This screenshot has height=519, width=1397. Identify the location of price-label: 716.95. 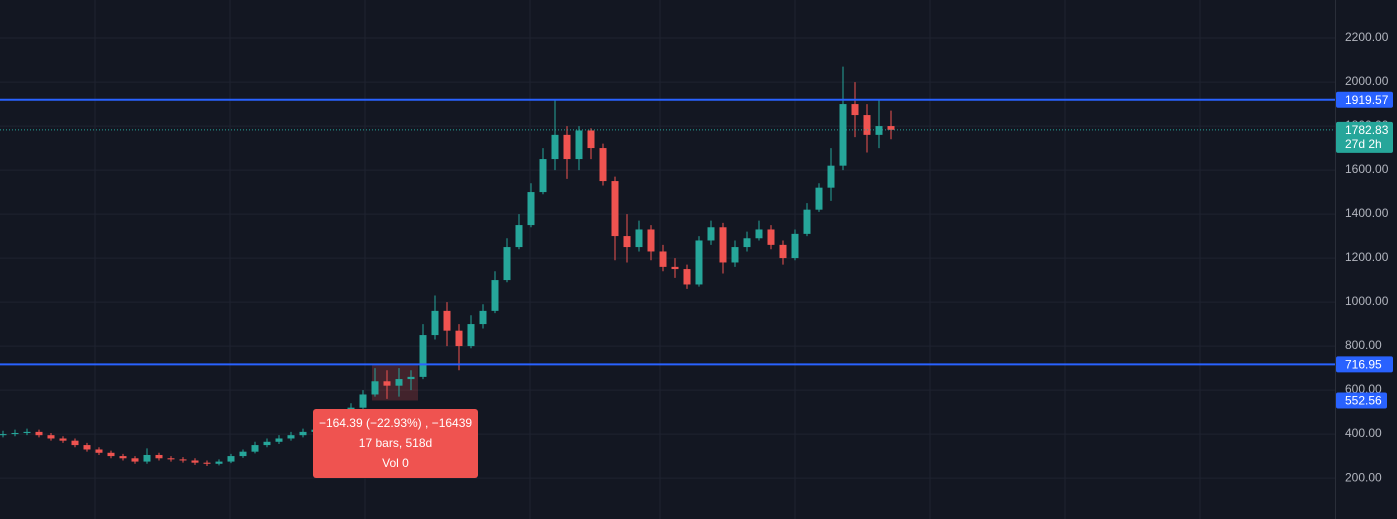
(1363, 365).